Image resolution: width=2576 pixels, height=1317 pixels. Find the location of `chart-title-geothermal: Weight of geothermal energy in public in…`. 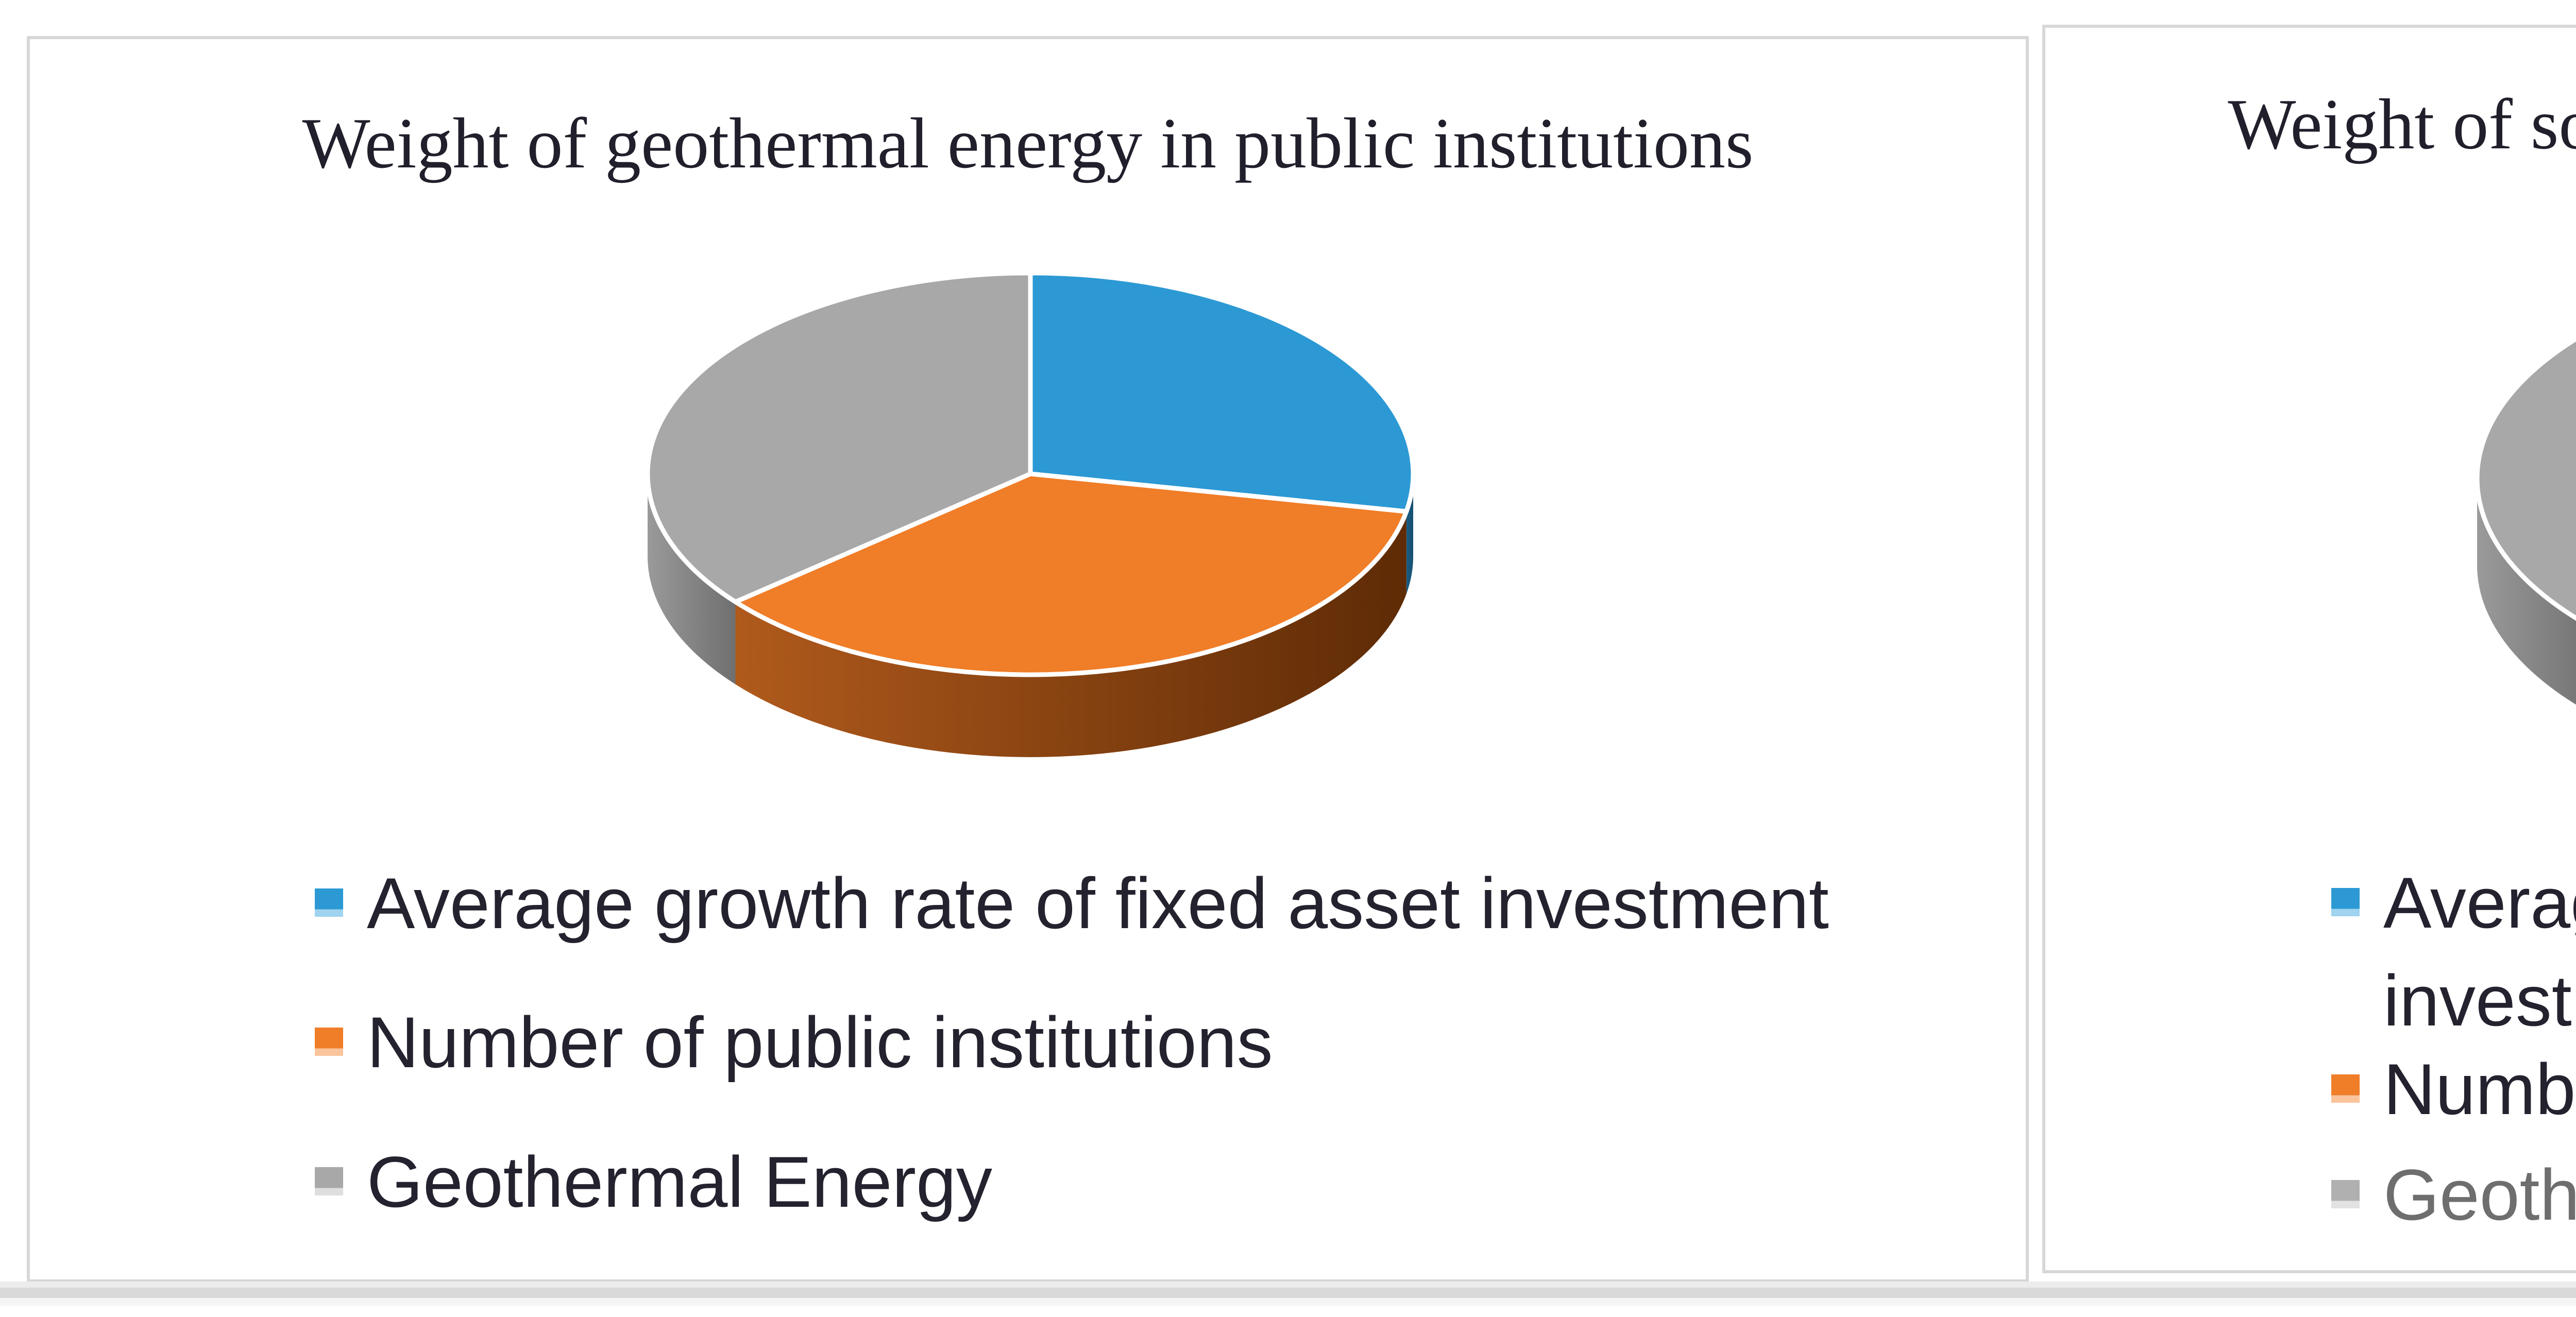

chart-title-geothermal: Weight of geothermal energy in public in… is located at coordinates (1028, 144).